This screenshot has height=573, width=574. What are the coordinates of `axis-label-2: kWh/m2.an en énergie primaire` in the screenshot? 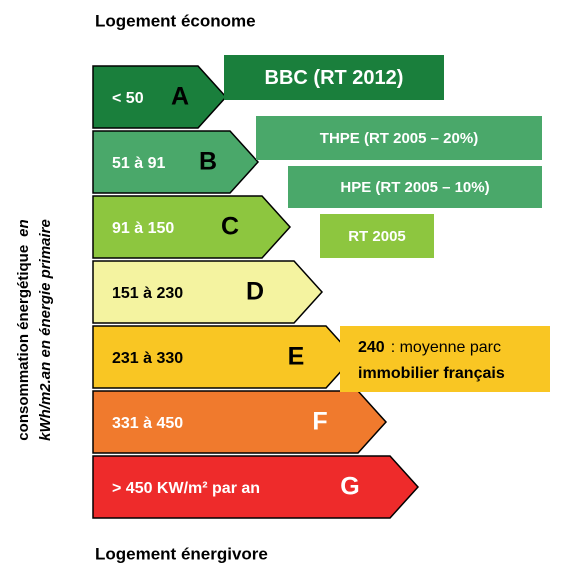 It's located at (45, 330).